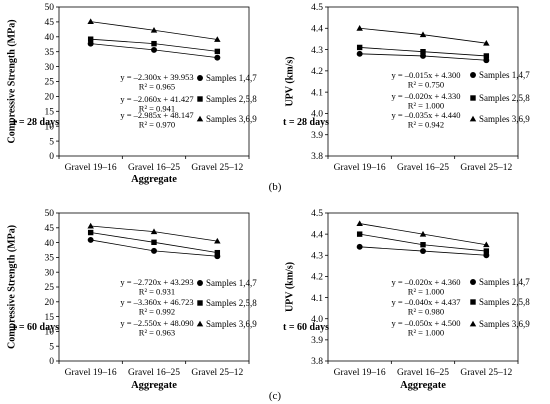  I want to click on y-tick-label: 40, so click(50, 244).